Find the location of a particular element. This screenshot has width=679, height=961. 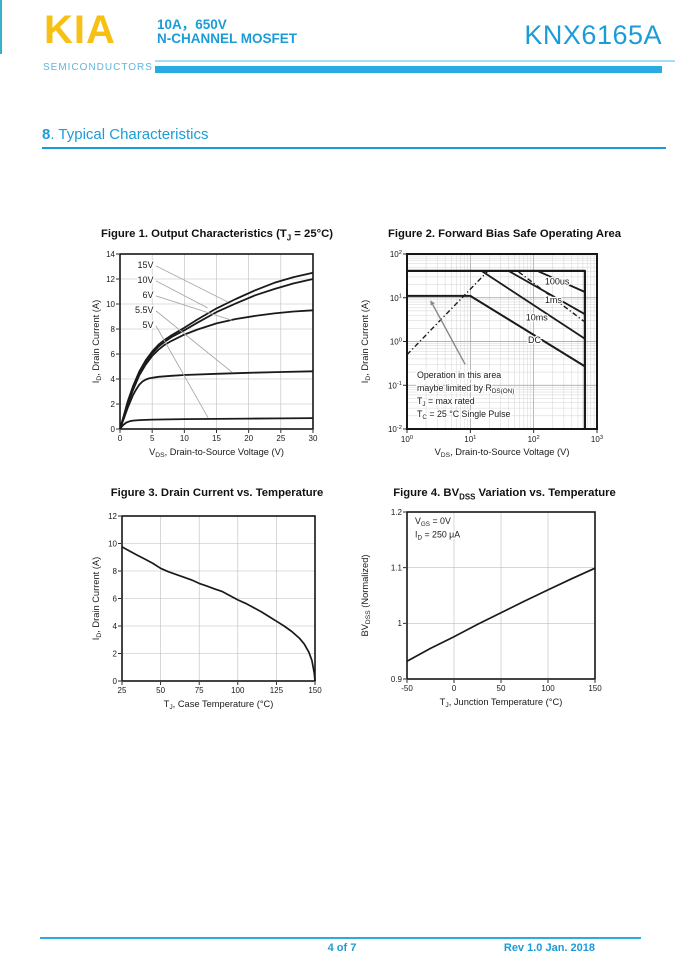

svg-text: 10-2 is located at coordinates (395, 429).